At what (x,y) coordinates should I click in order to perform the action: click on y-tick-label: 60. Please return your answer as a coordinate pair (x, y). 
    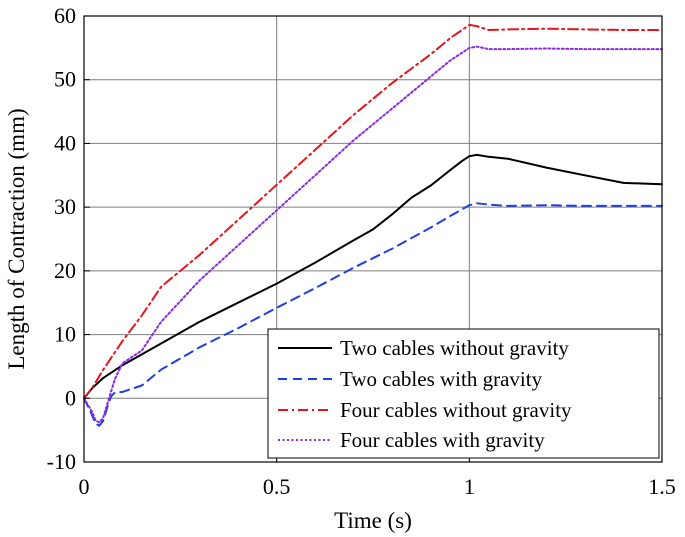
    Looking at the image, I should click on (65, 15).